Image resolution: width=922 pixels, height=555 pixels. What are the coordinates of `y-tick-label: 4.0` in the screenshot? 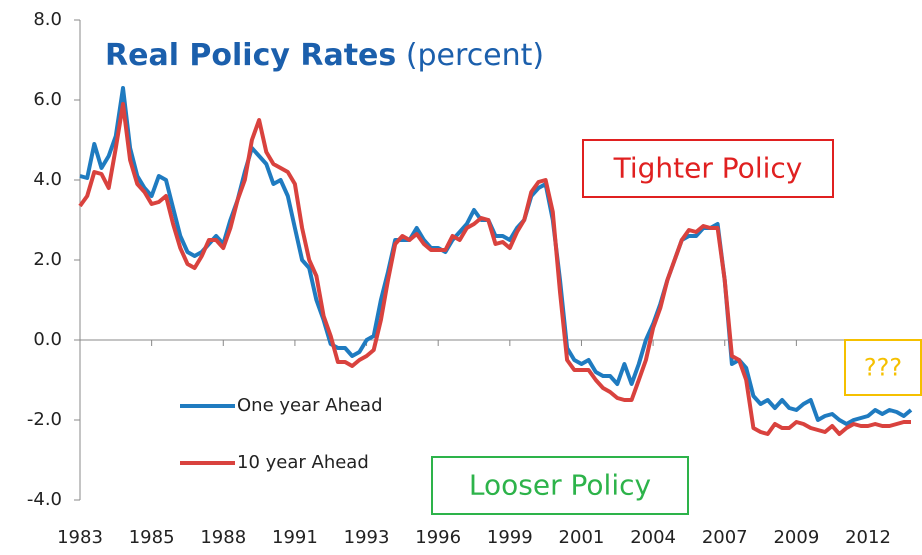 It's located at (47, 179).